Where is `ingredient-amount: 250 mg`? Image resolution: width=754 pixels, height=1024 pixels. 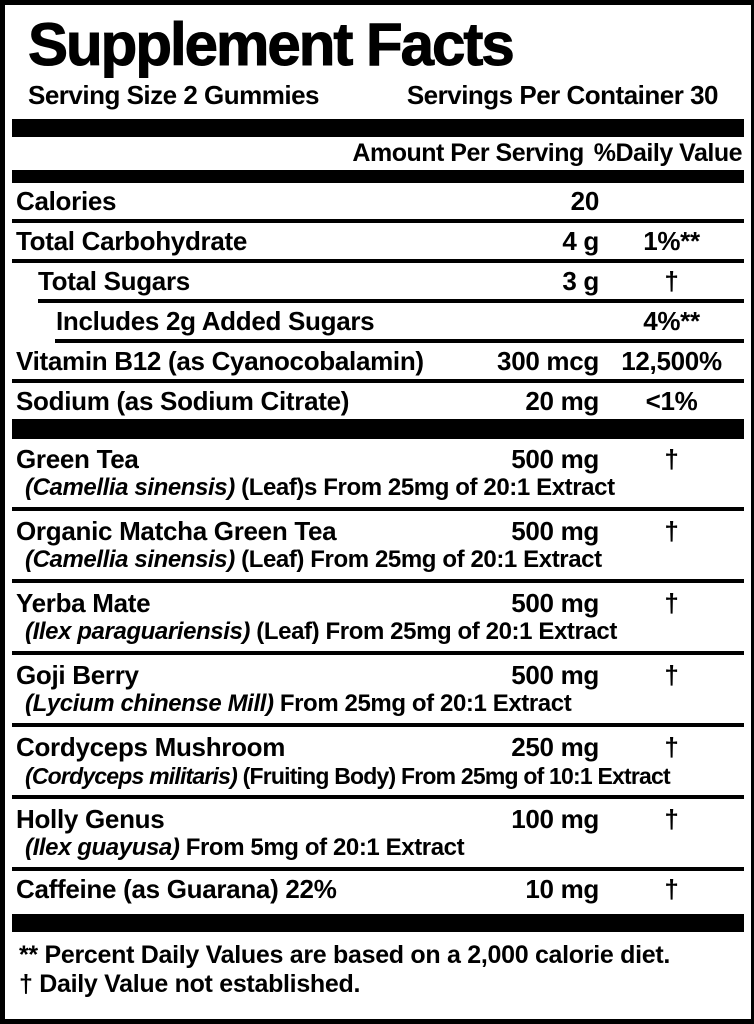
ingredient-amount: 250 mg is located at coordinates (555, 747).